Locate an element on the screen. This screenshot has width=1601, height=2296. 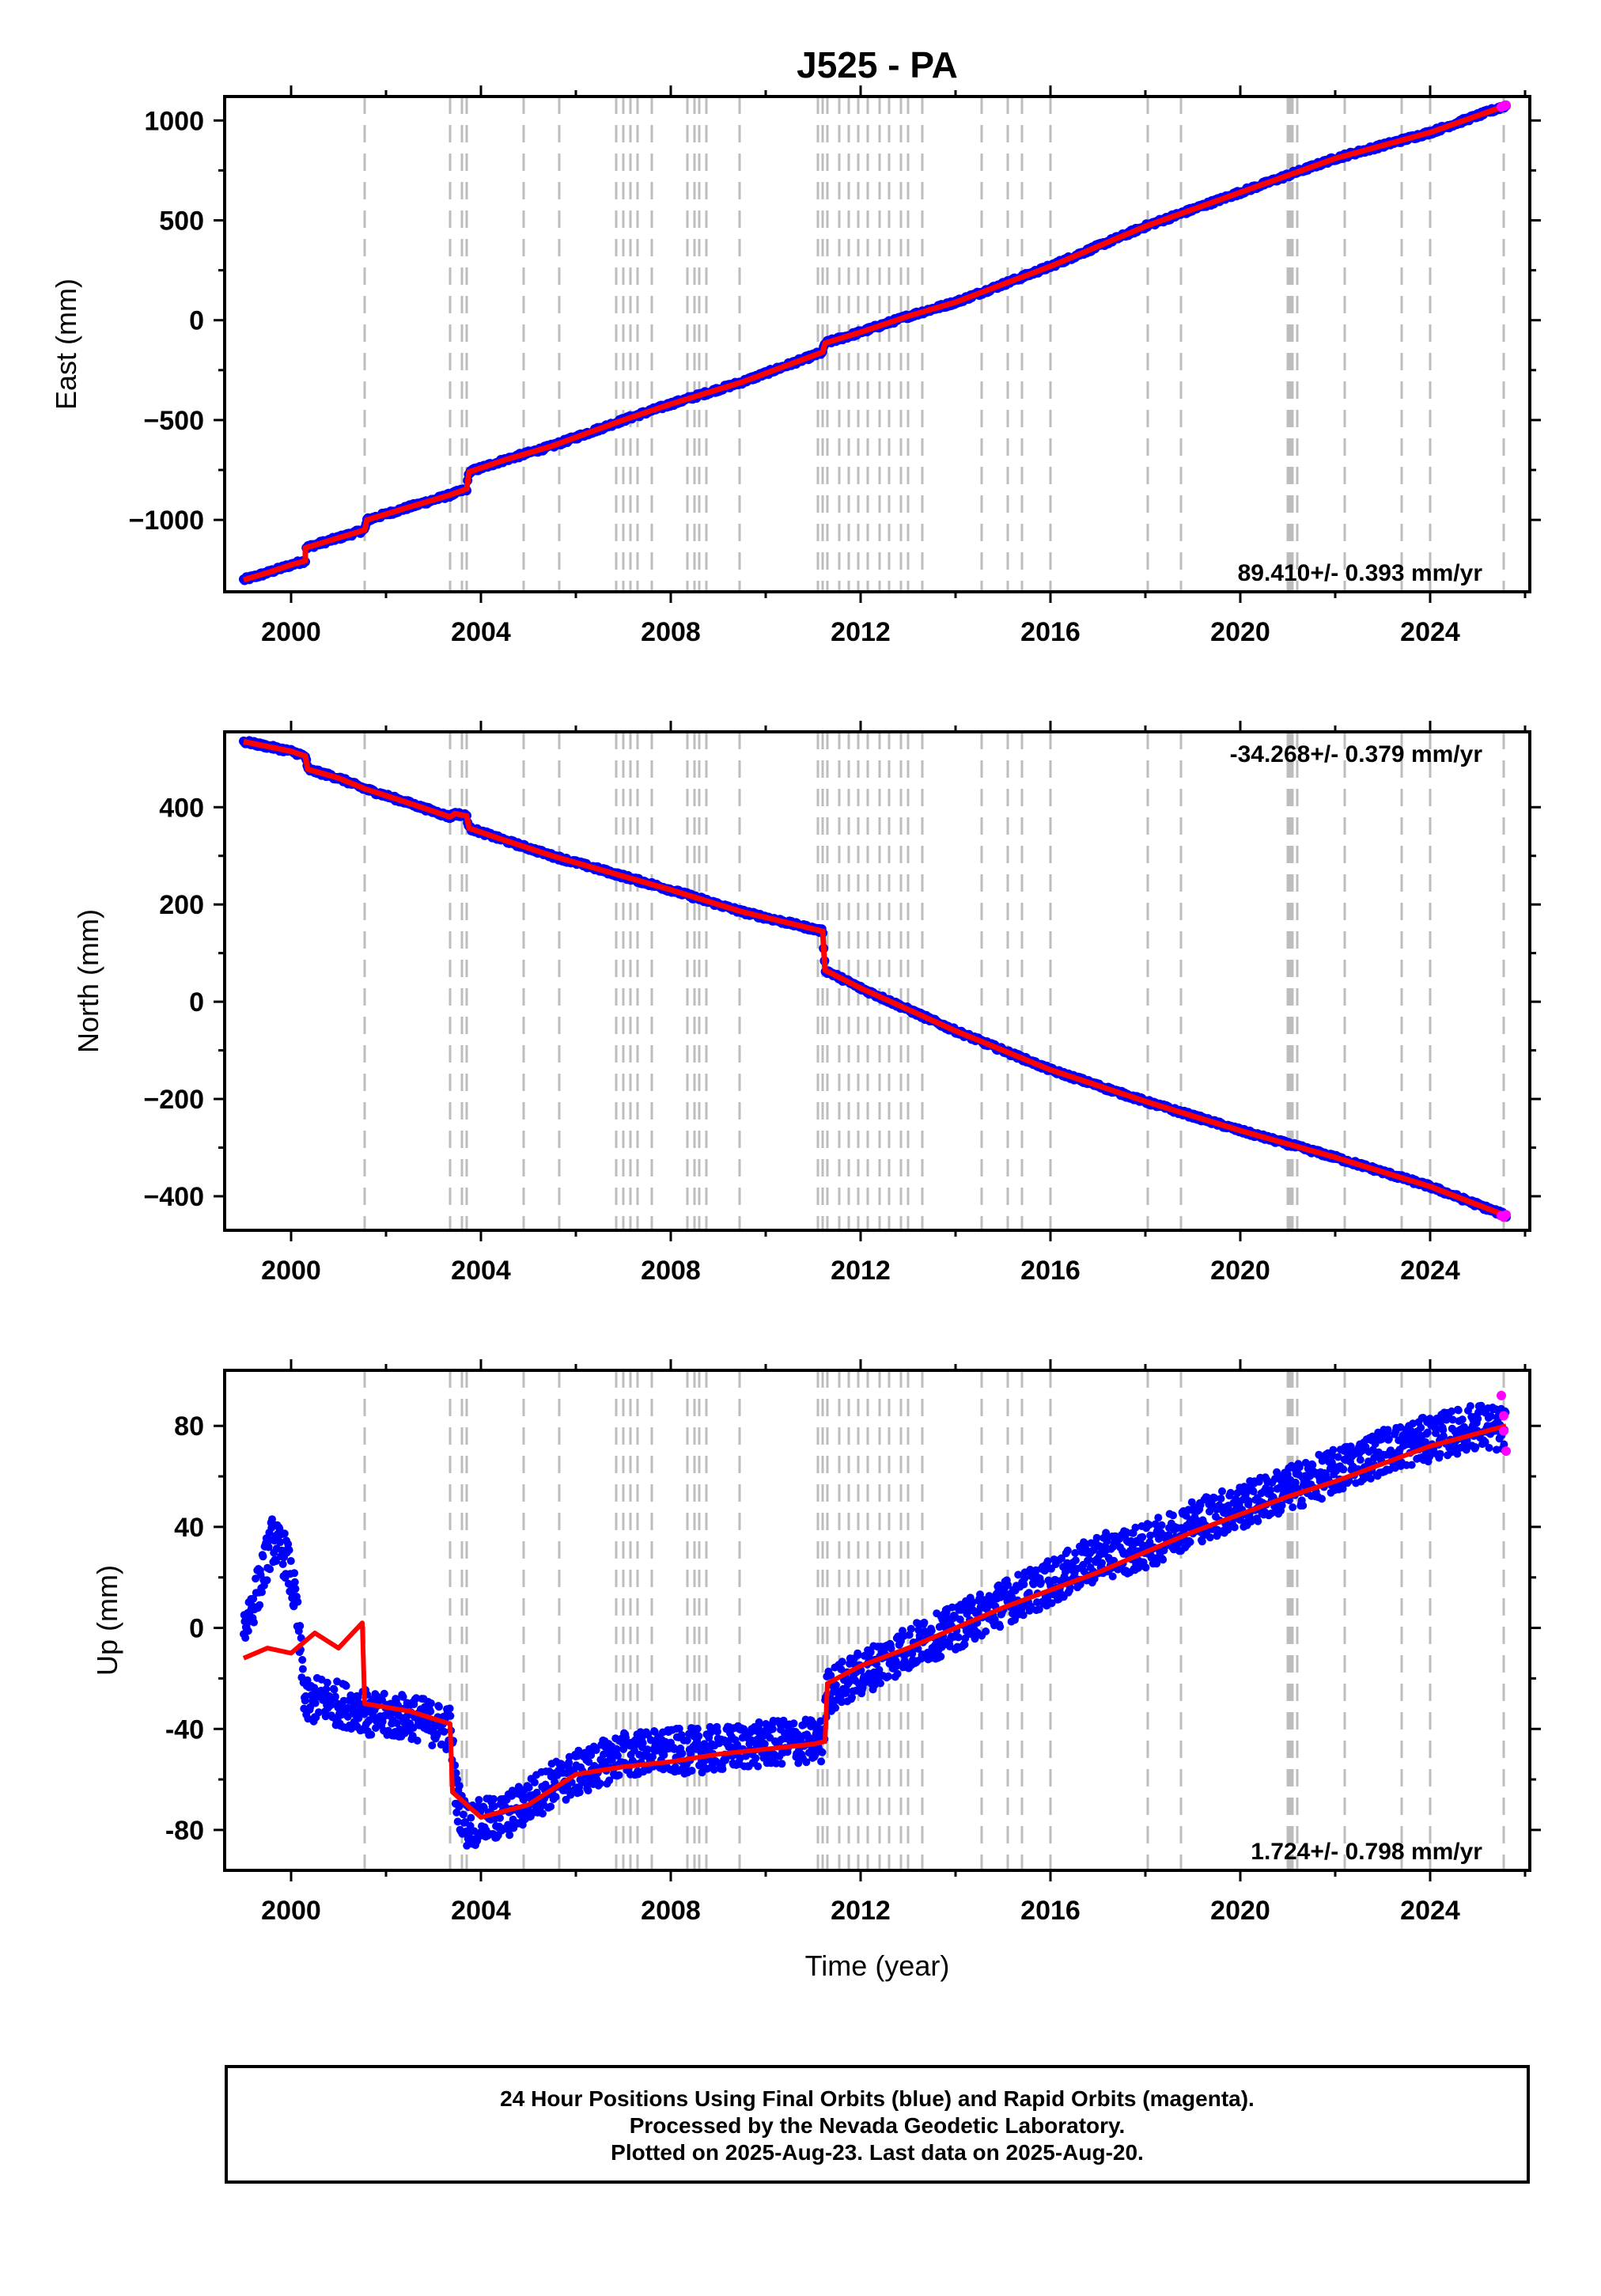
x-tick-label: 2004 is located at coordinates (481, 632).